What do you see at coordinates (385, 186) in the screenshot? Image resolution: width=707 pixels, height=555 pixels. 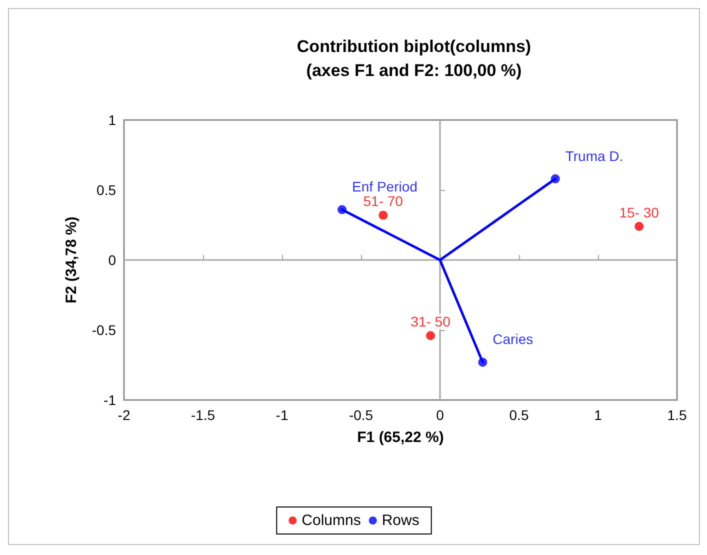 I see `annotation: Enf Period` at bounding box center [385, 186].